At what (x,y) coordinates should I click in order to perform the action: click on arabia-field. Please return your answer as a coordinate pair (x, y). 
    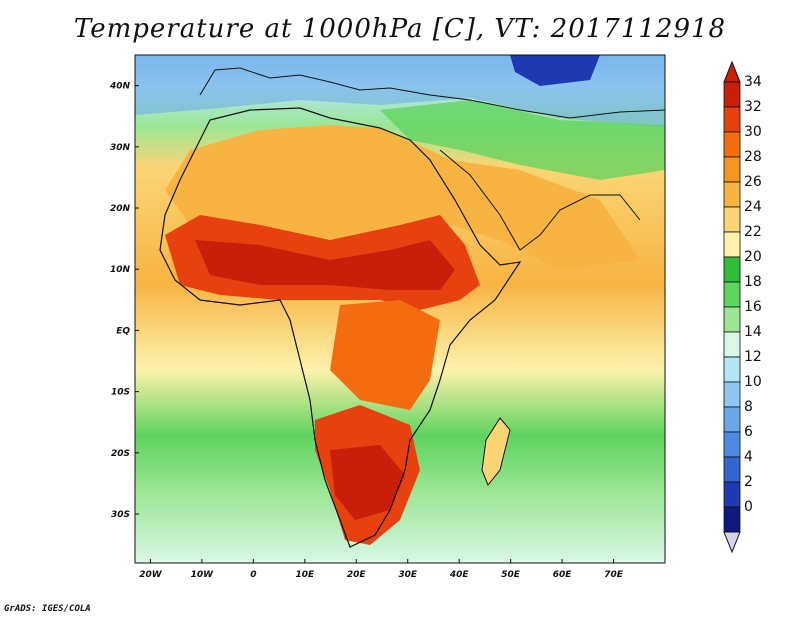
    Looking at the image, I should click on (545, 215).